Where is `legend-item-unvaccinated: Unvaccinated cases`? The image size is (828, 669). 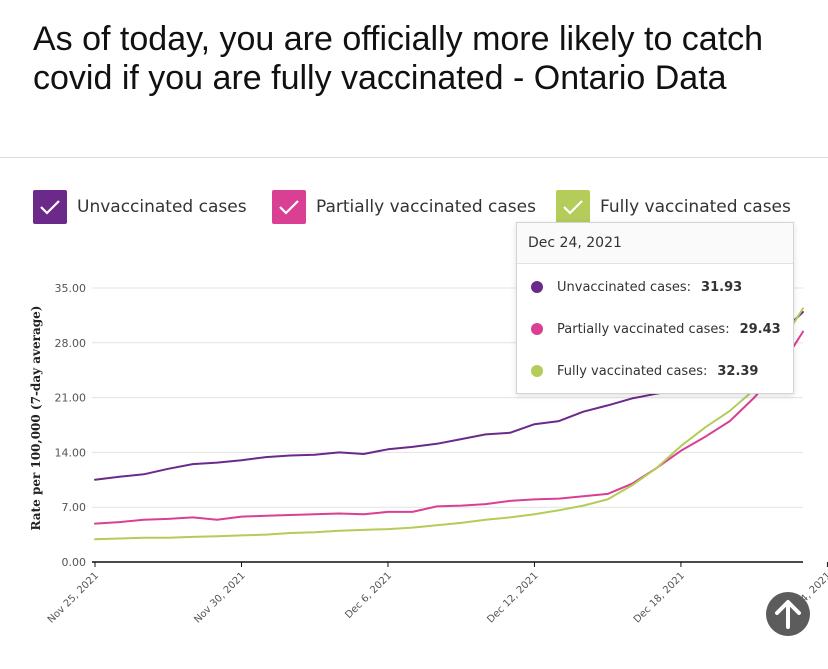 legend-item-unvaccinated: Unvaccinated cases is located at coordinates (140, 207).